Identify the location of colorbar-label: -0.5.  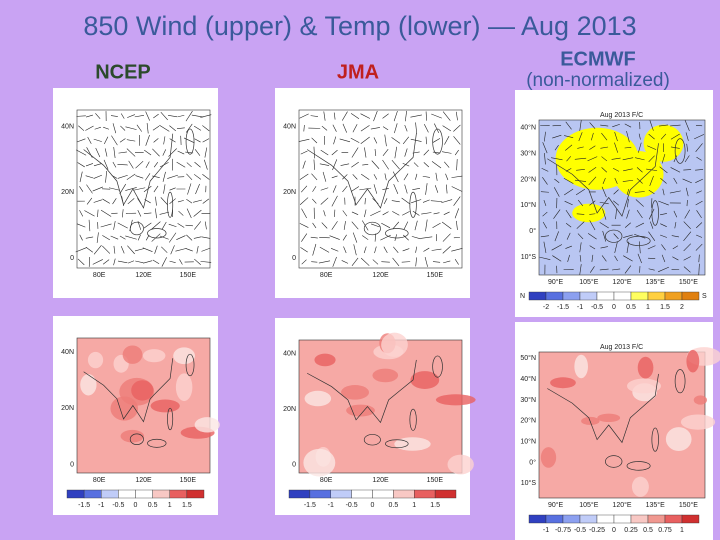
(597, 307).